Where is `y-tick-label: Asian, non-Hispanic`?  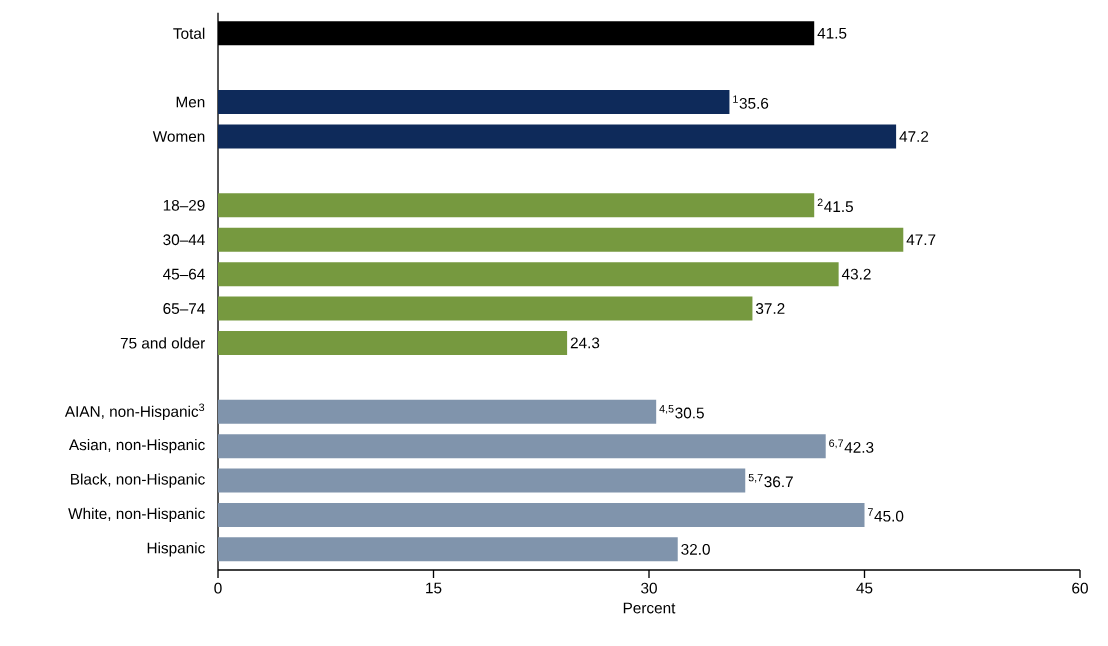
y-tick-label: Asian, non-Hispanic is located at coordinates (136, 446).